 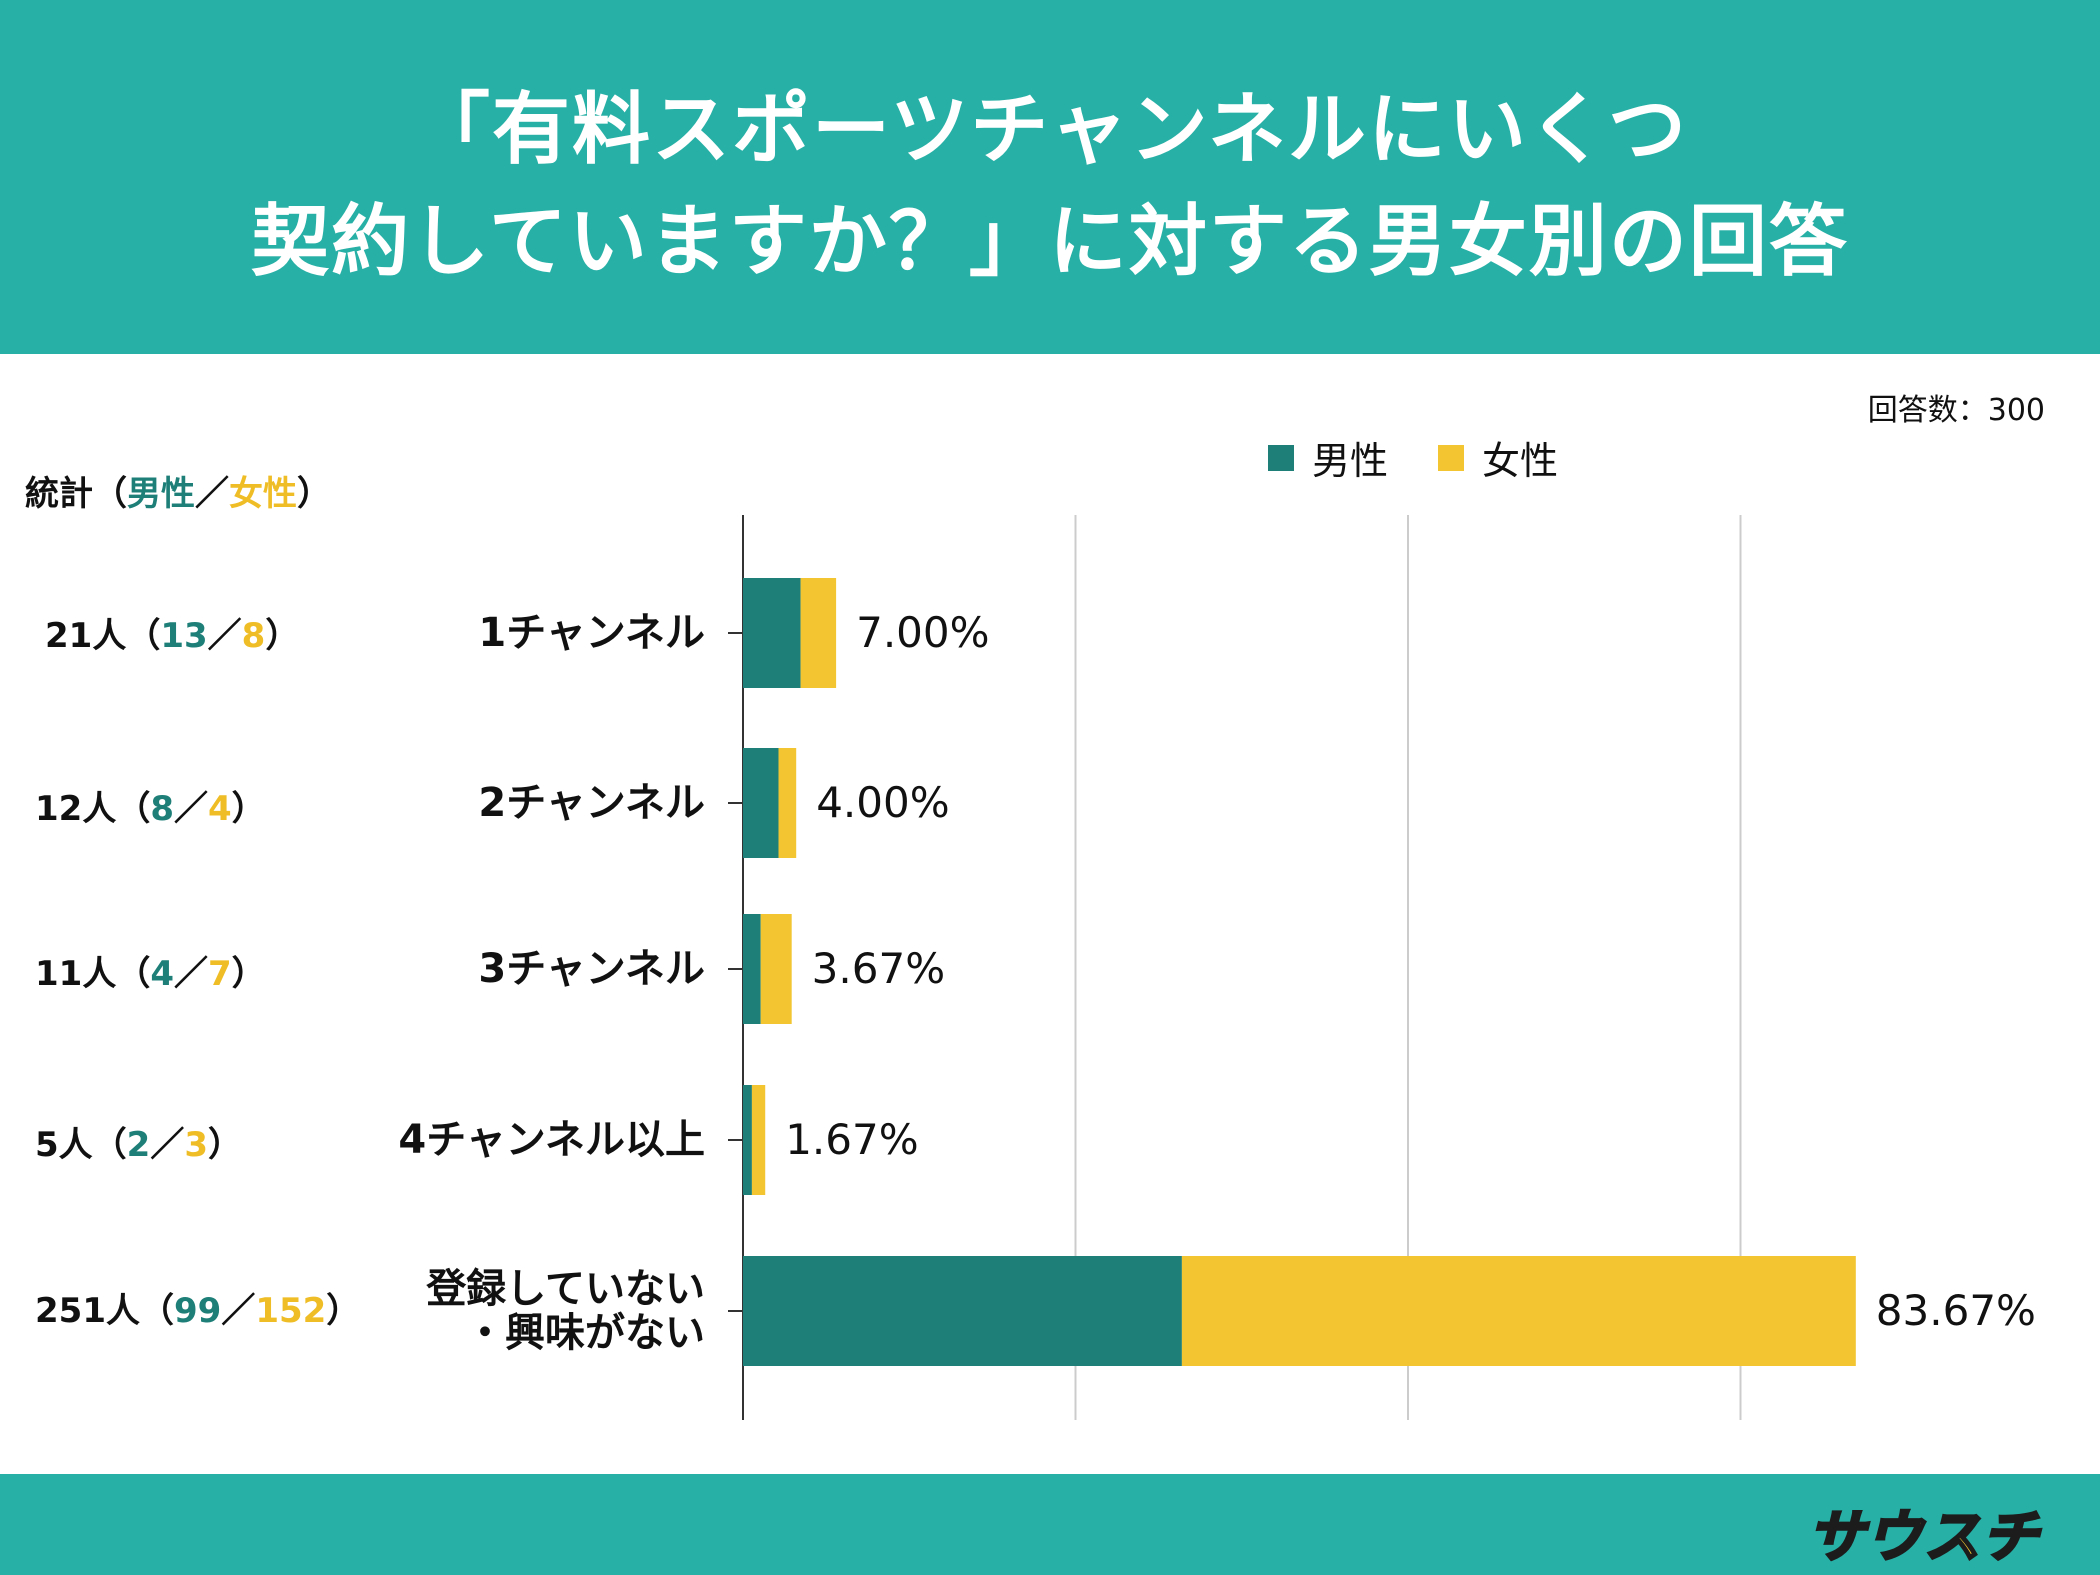 What do you see at coordinates (161, 494) in the screenshot?
I see `stats-header-male: 男性` at bounding box center [161, 494].